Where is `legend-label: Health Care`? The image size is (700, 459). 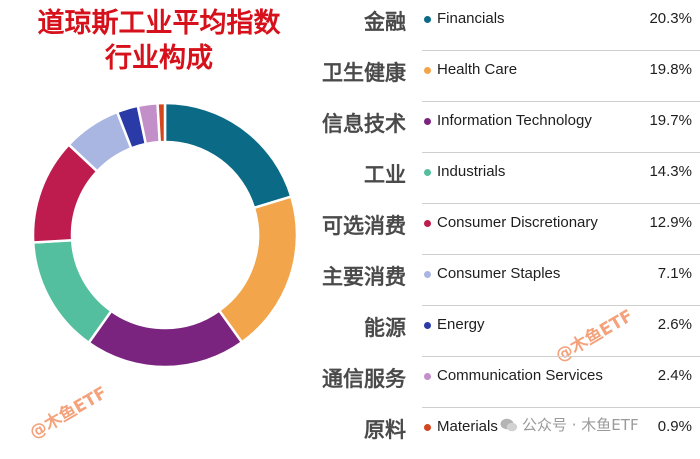
legend-label: Health Care is located at coordinates (477, 69).